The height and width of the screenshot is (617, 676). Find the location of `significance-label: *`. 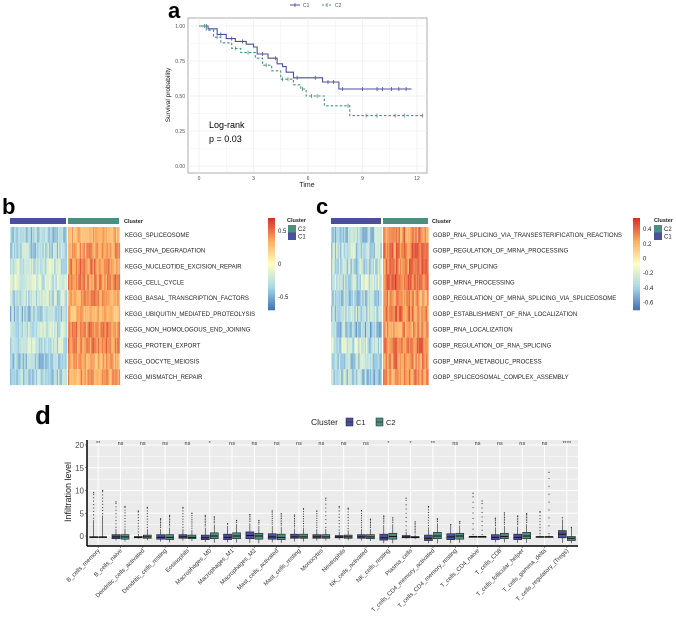

significance-label: * is located at coordinates (210, 444).